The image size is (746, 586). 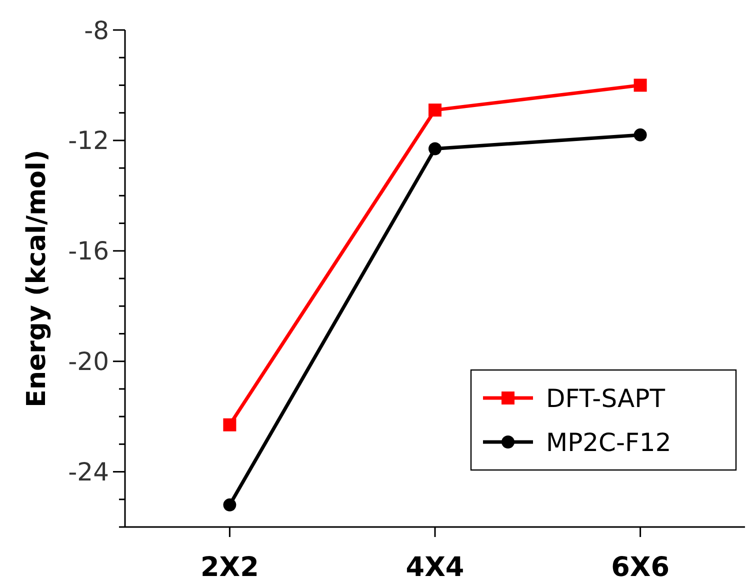 I want to click on legend-label: MP2C-F12, so click(x=609, y=442).